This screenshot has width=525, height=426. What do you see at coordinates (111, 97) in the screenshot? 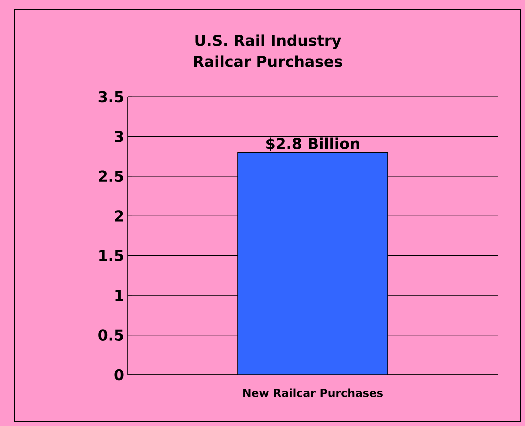
I see `y-tick-label: 3.5` at bounding box center [111, 97].